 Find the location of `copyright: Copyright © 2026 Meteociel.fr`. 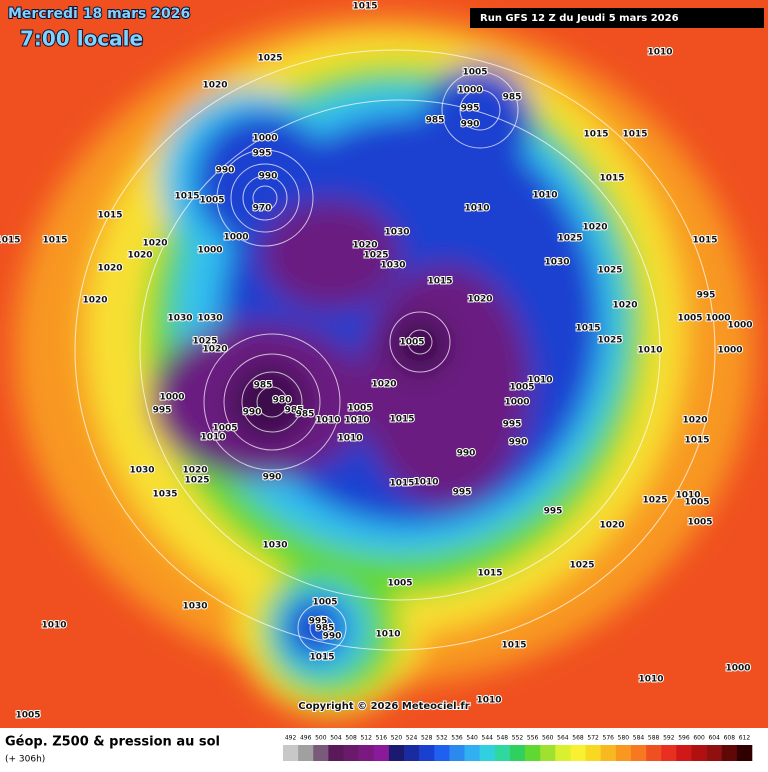

copyright: Copyright © 2026 Meteociel.fr is located at coordinates (383, 706).